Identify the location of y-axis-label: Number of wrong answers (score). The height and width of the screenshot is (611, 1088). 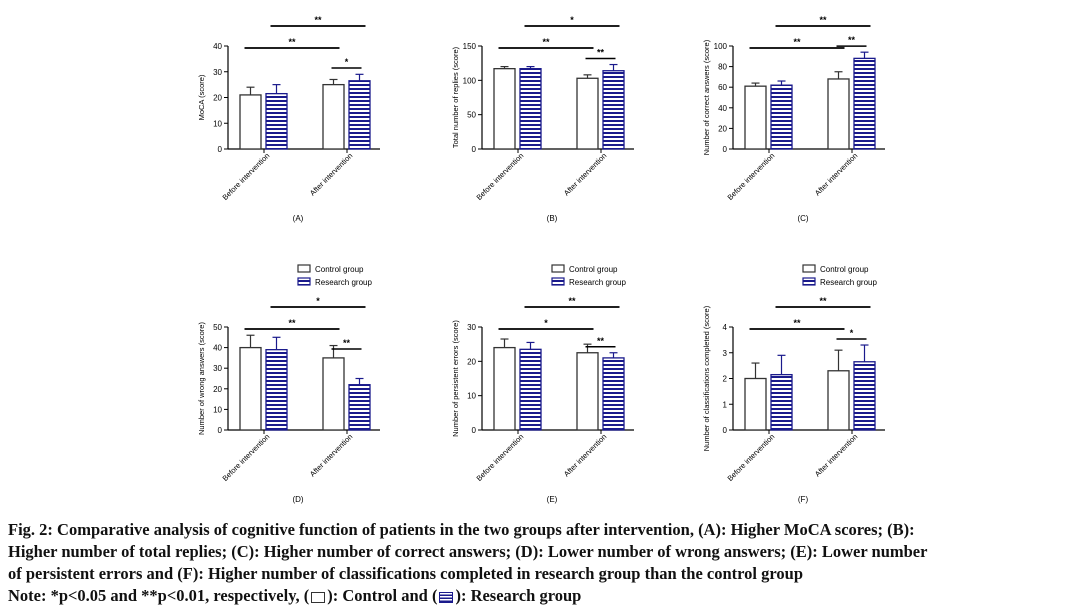
(201, 378).